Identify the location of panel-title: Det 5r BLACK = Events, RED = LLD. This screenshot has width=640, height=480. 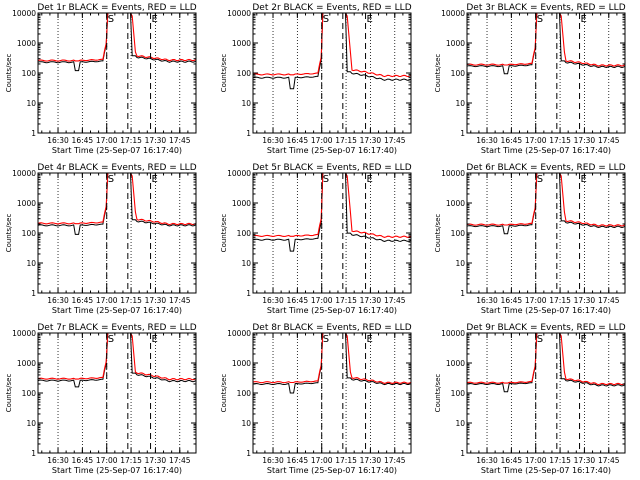
(331, 168).